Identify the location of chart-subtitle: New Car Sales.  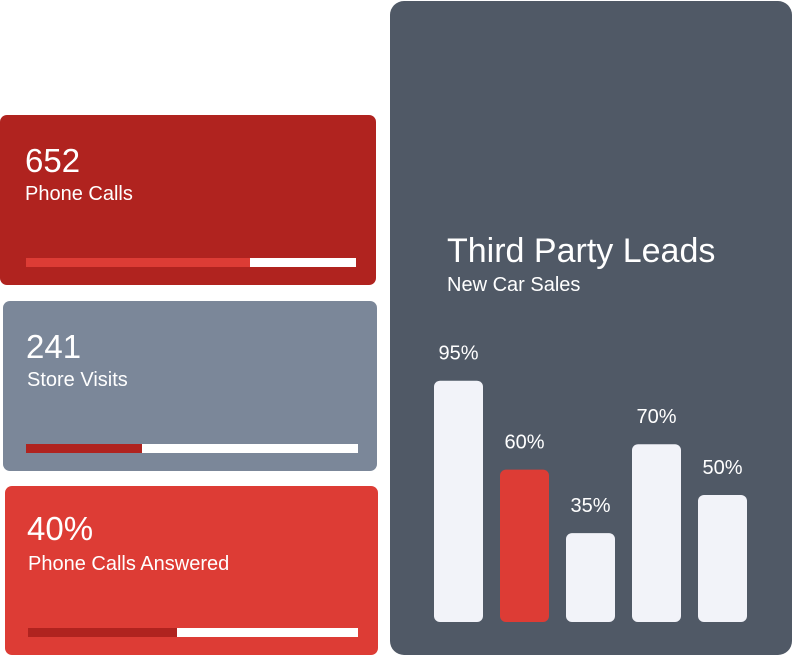
(514, 285).